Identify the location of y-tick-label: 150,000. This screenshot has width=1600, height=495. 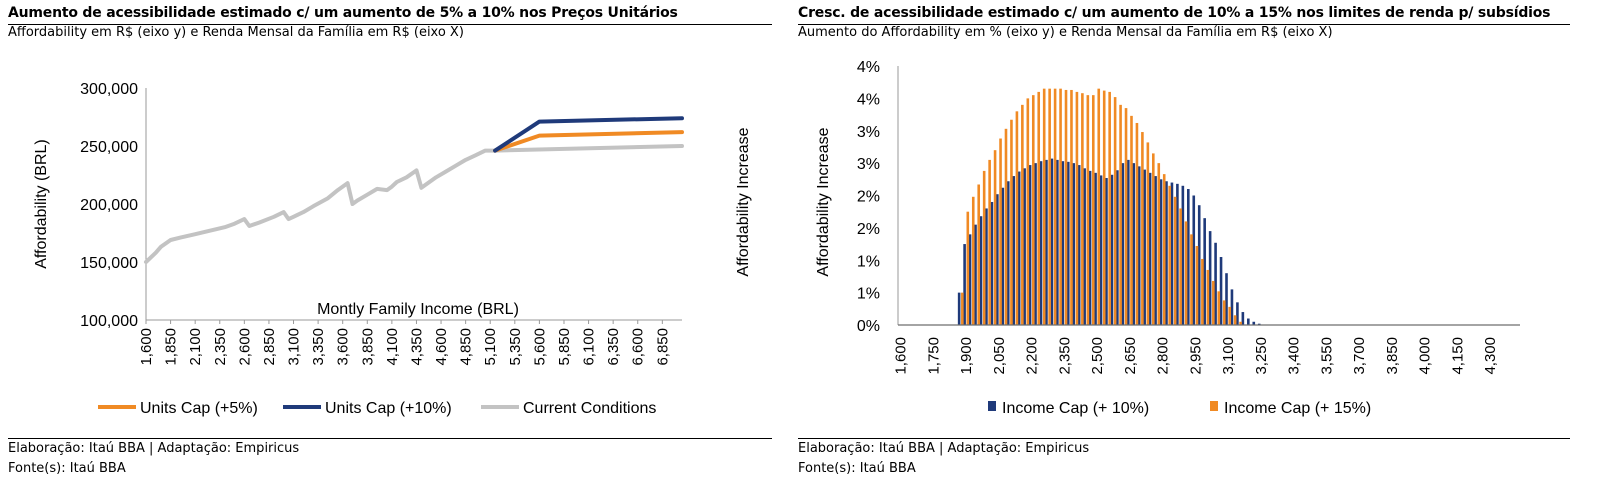
(109, 263).